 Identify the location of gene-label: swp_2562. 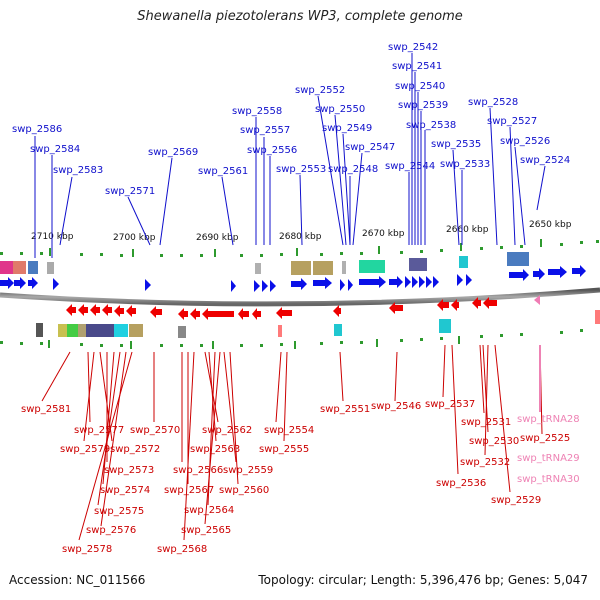
(227, 430).